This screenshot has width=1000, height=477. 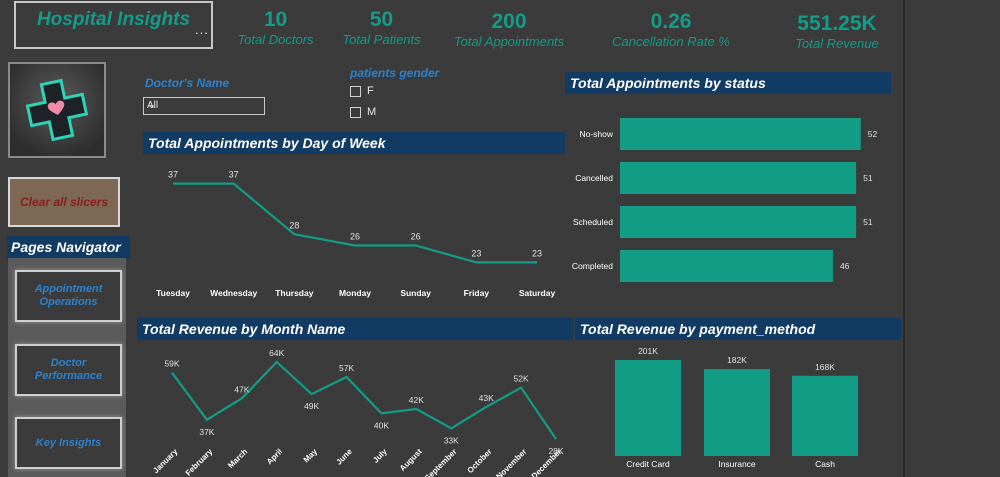 I want to click on x-tick-label: April, so click(x=274, y=456).